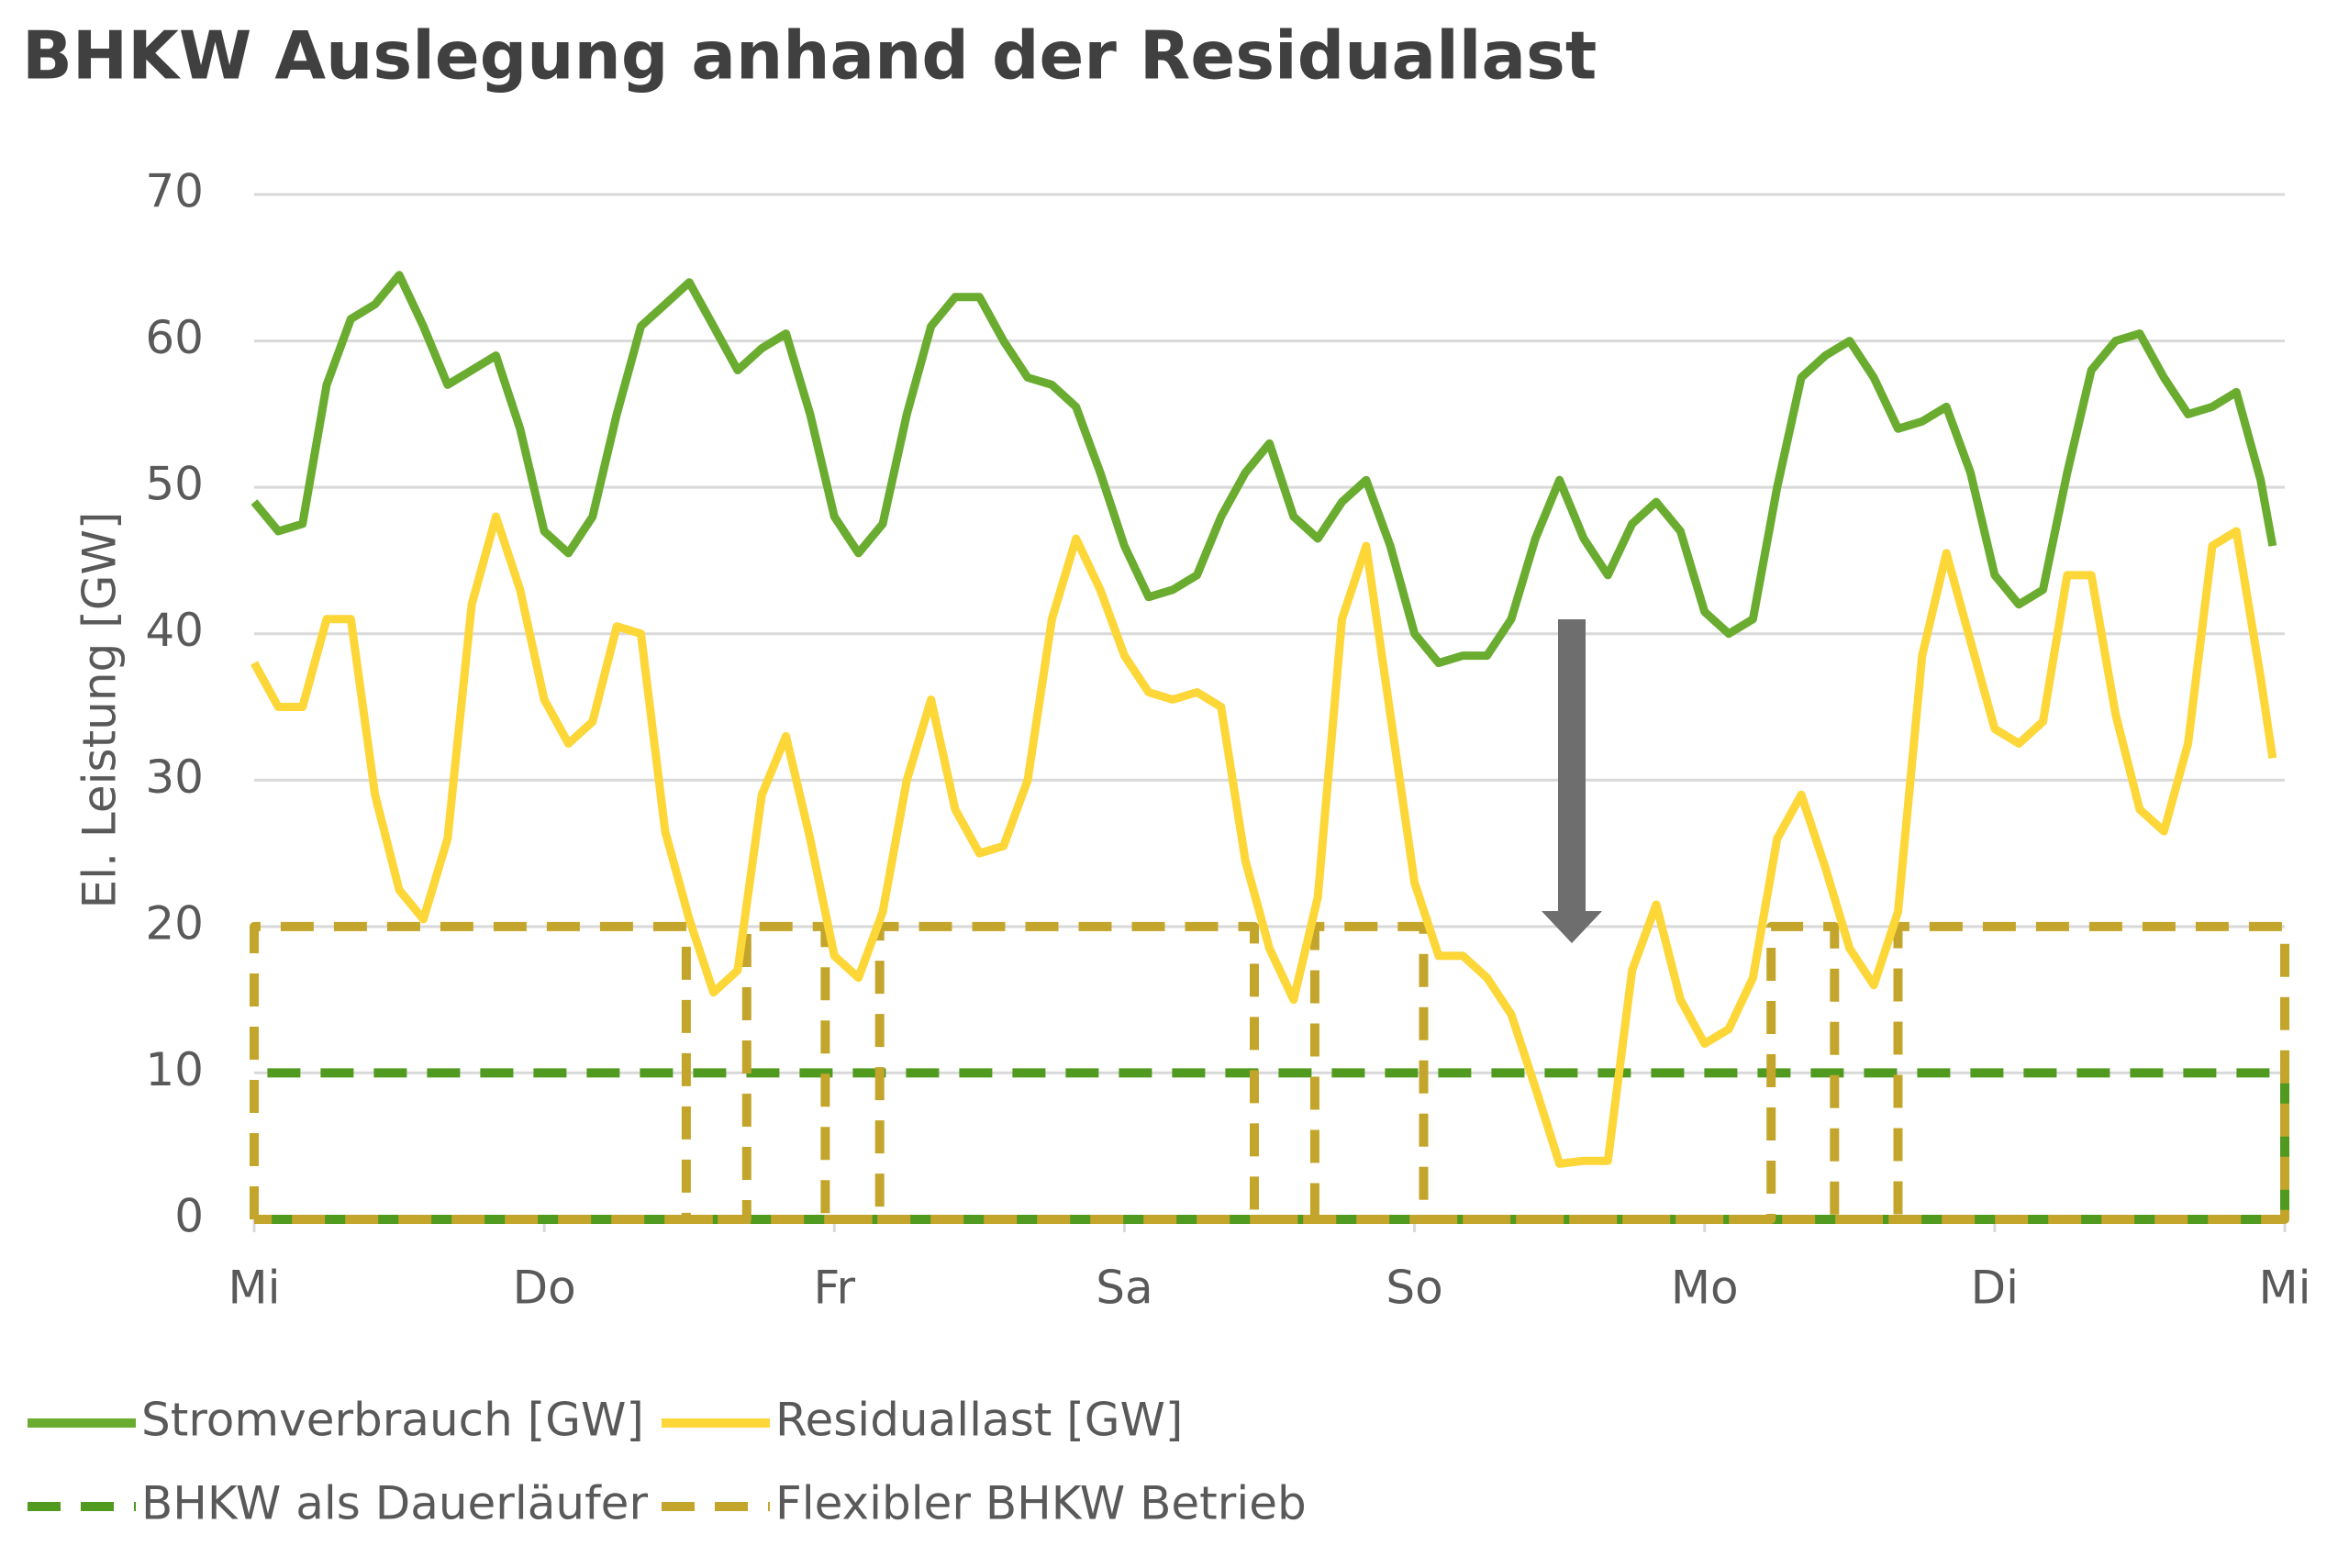 Image resolution: width=2349 pixels, height=1568 pixels. I want to click on annotation-arrow, so click(1572, 781).